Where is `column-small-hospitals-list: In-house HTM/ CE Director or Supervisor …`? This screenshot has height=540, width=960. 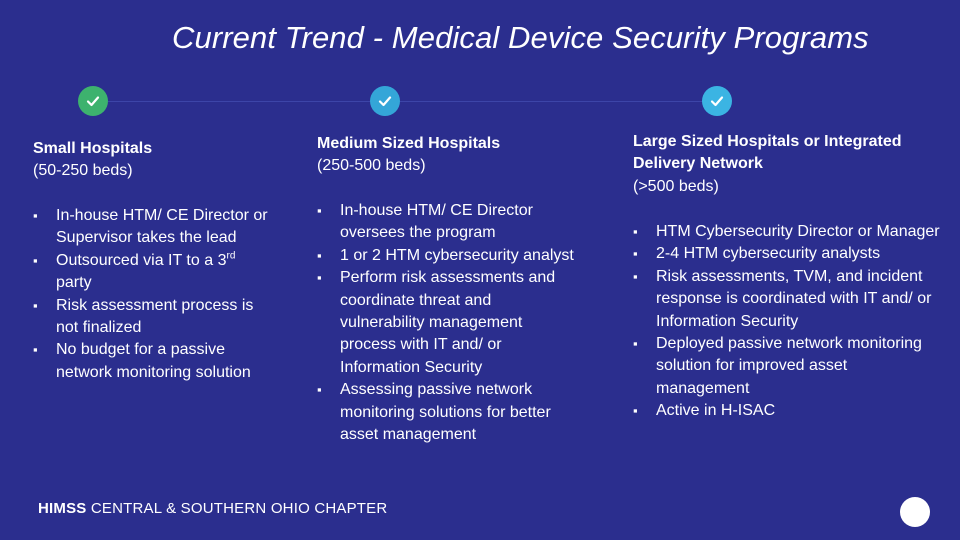 column-small-hospitals-list: In-house HTM/ CE Director or Supervisor … is located at coordinates (153, 294).